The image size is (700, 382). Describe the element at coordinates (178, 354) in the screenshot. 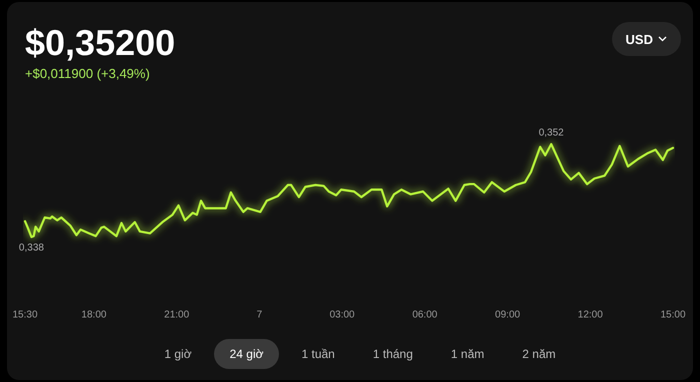

I see `text: 1 giờ` at that location.